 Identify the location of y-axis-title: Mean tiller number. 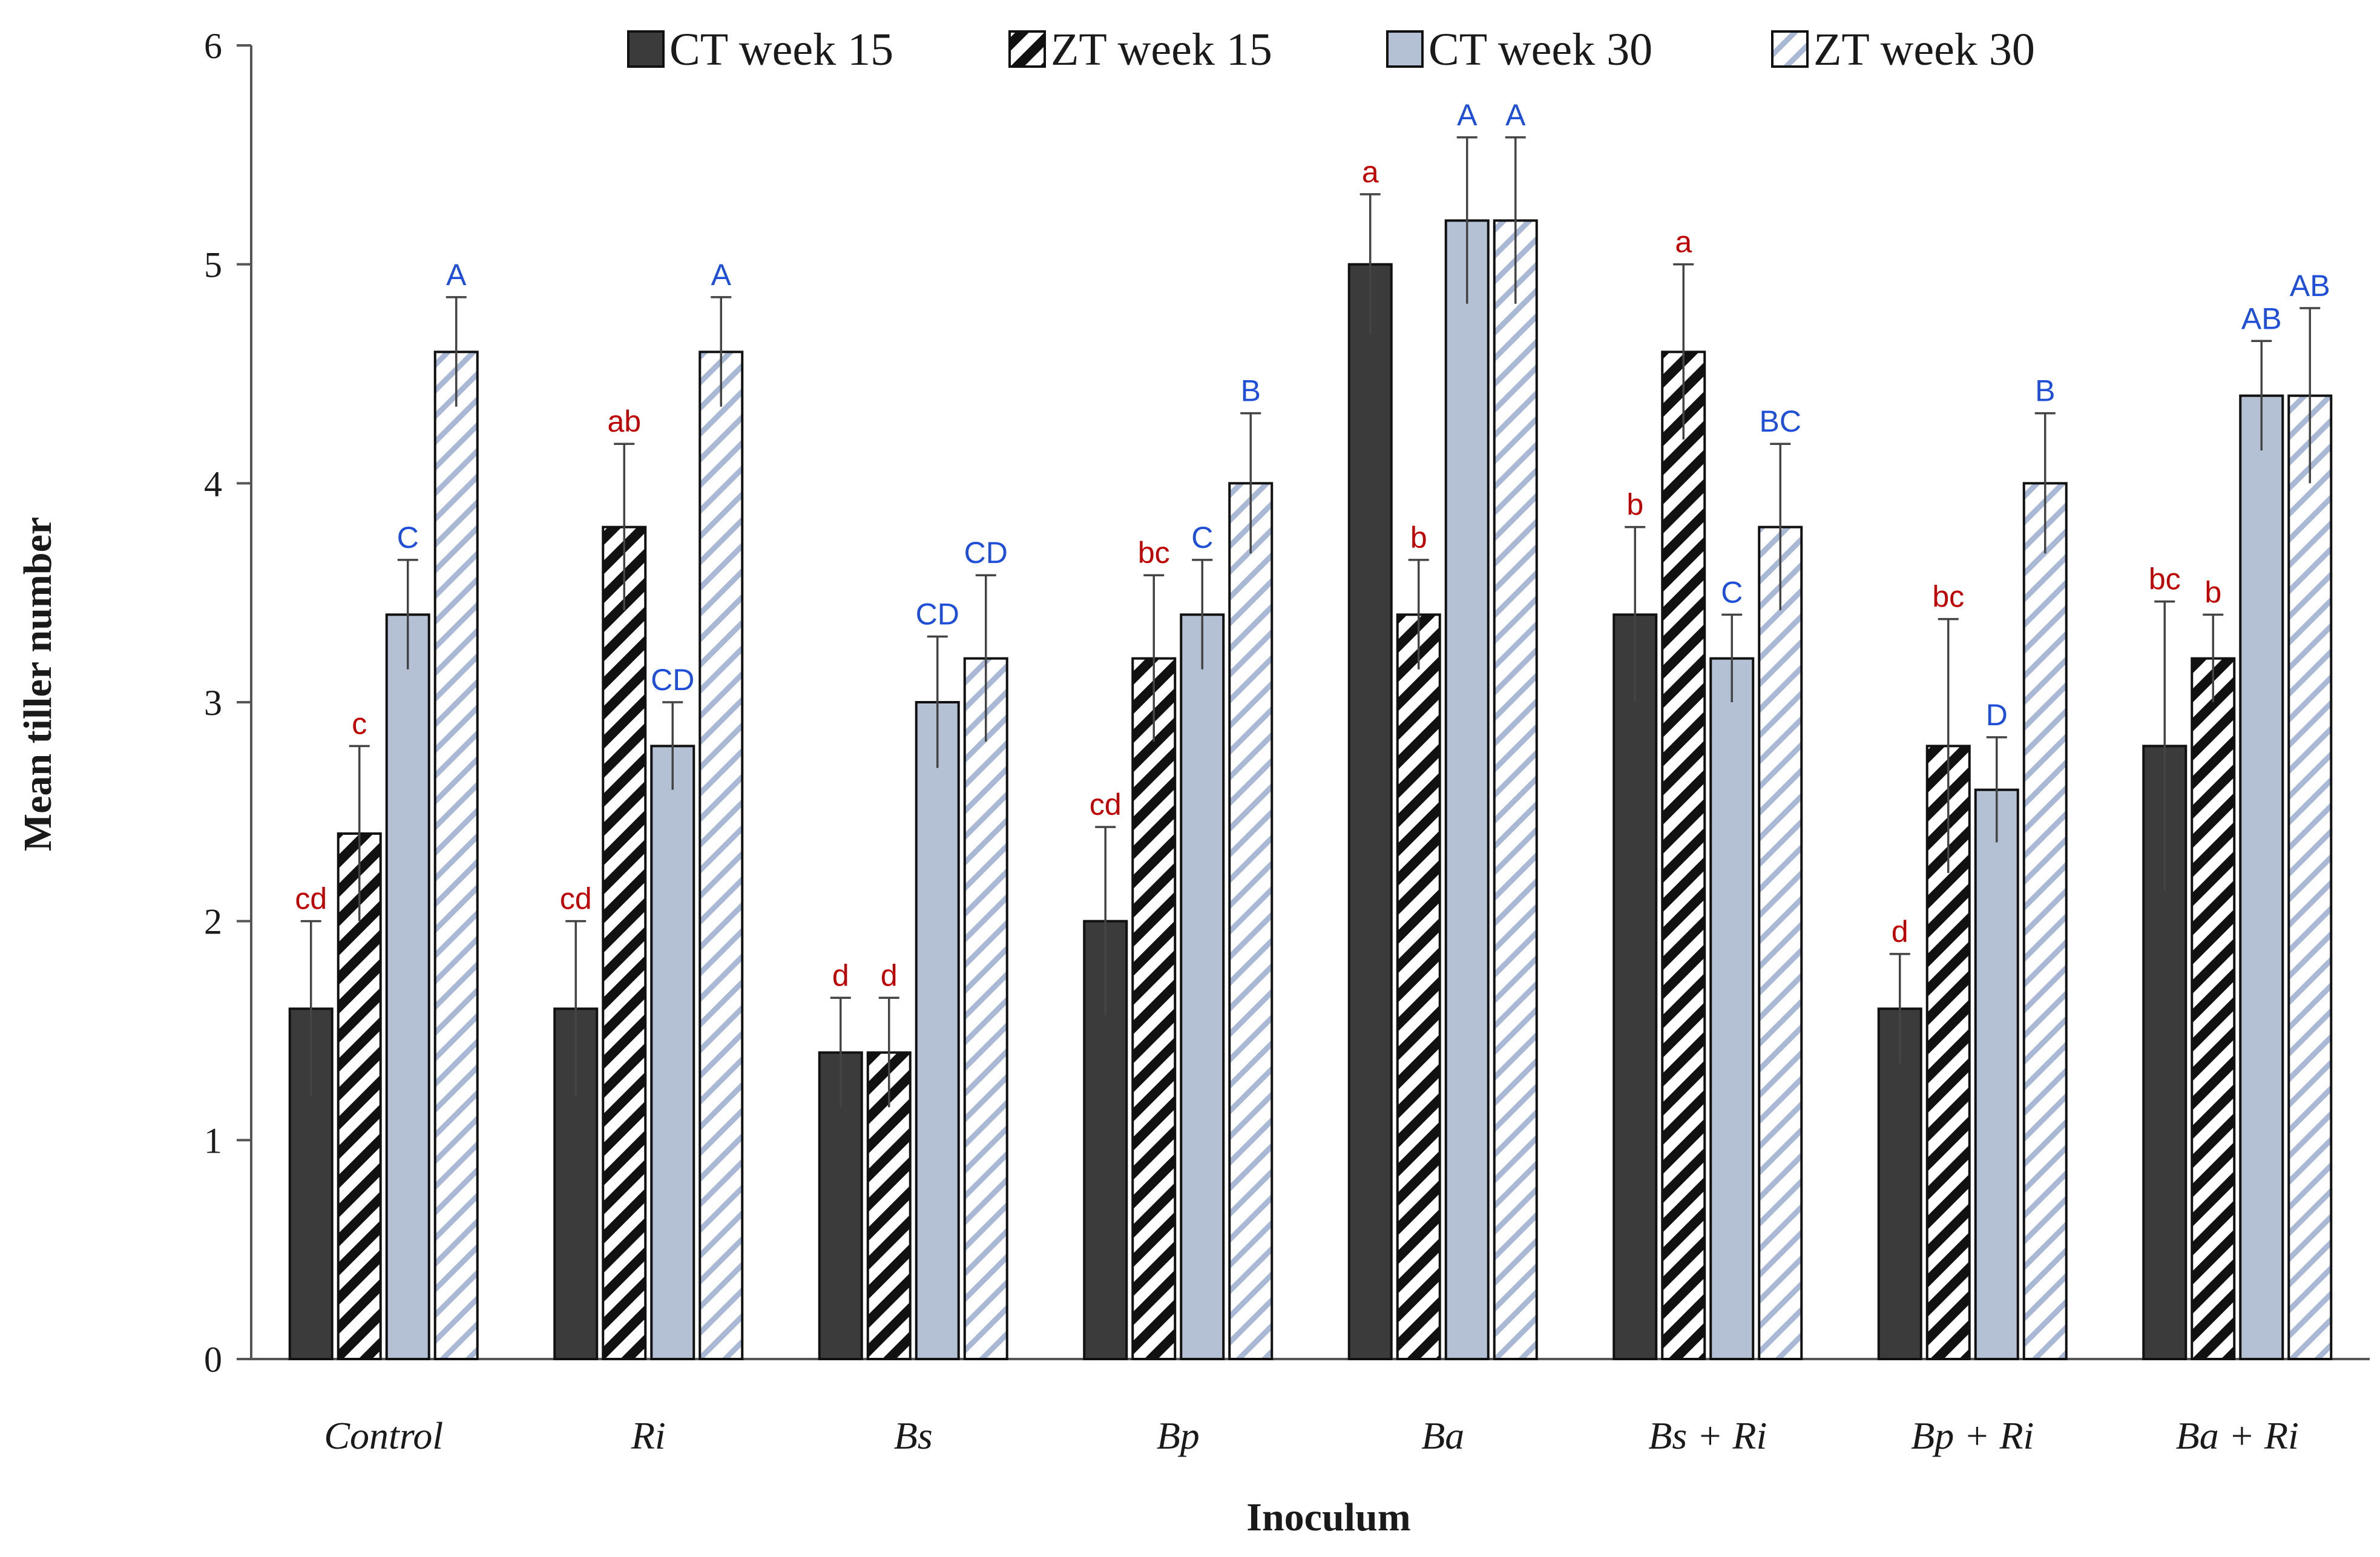
(38, 684).